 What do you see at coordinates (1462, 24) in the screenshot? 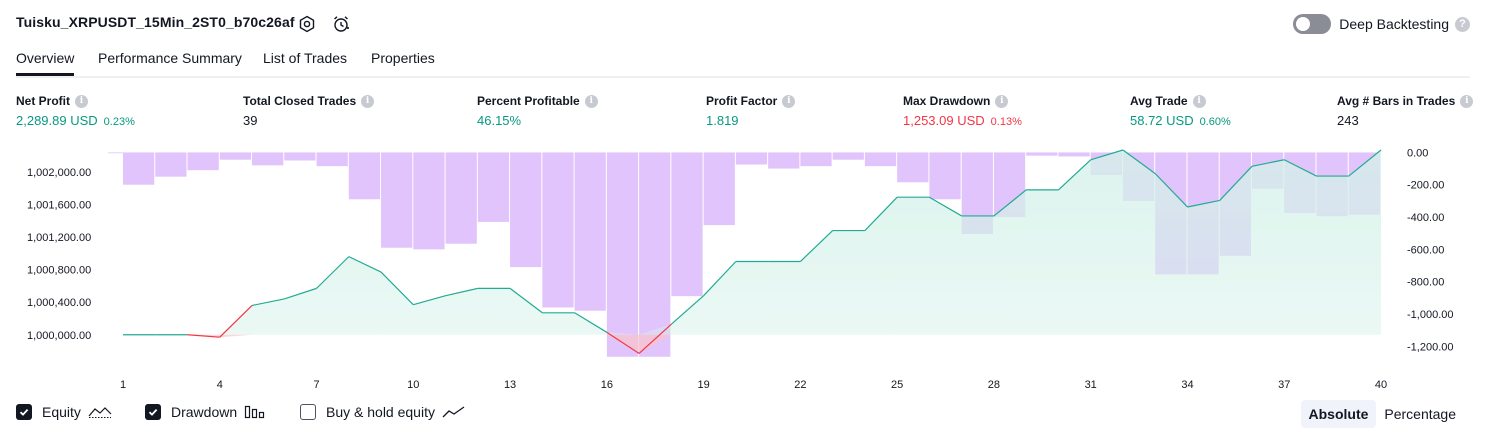
I see `help-icon: ?` at bounding box center [1462, 24].